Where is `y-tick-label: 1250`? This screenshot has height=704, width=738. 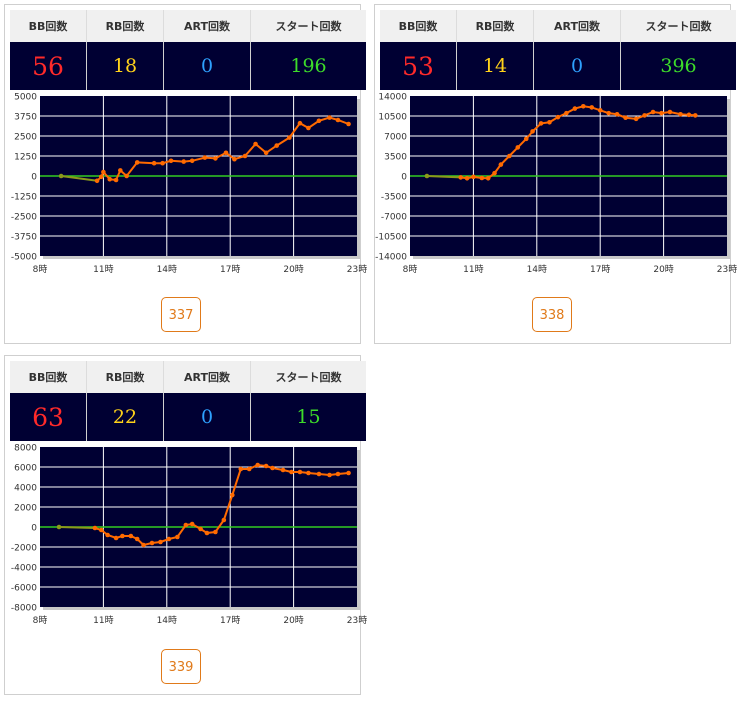
y-tick-label: 1250 is located at coordinates (25, 158).